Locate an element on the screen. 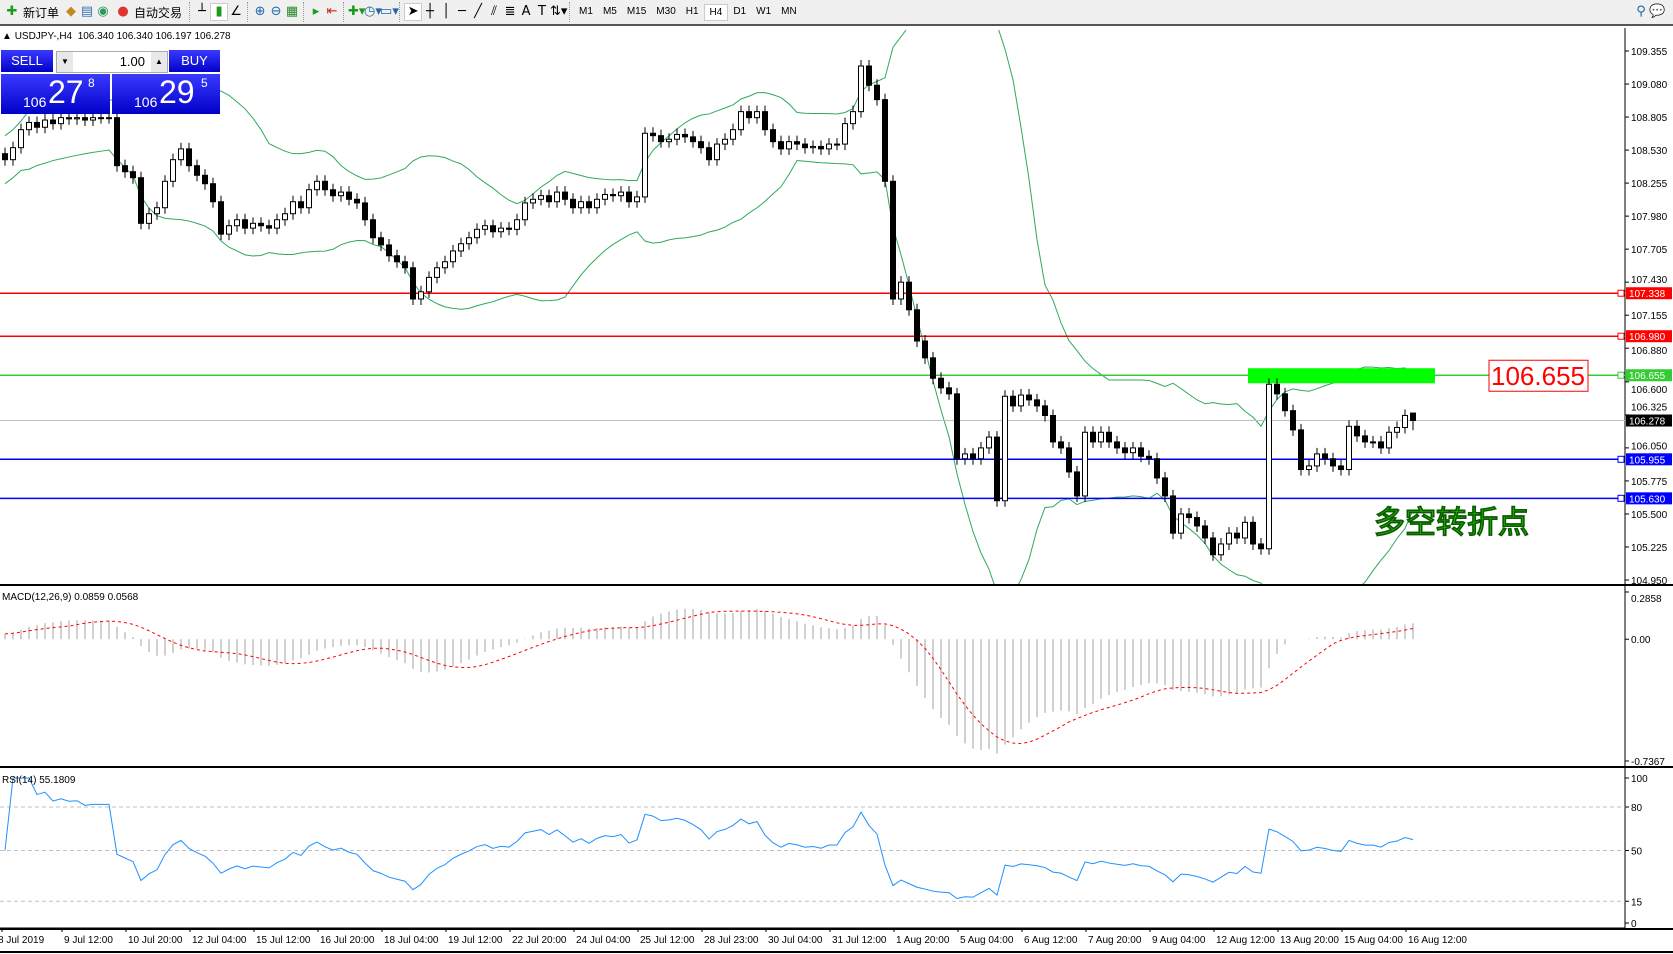 This screenshot has height=954, width=1673. auto-scroll-icon: ▸ is located at coordinates (316, 11).